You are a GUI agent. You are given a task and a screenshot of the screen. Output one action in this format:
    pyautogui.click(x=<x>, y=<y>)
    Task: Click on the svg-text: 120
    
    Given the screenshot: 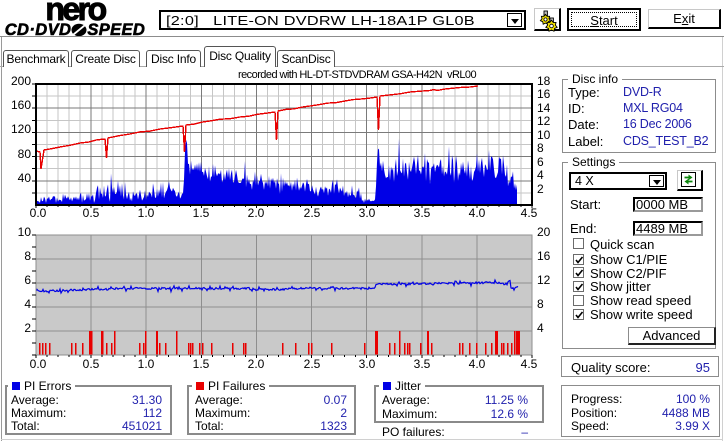 What is the action you would take?
    pyautogui.click(x=21, y=129)
    